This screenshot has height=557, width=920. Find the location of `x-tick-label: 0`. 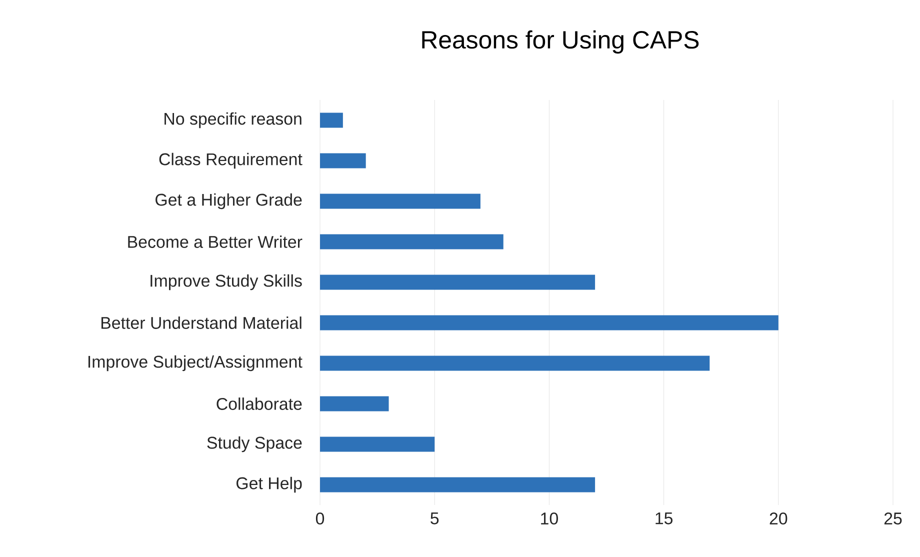

x-tick-label: 0 is located at coordinates (320, 518).